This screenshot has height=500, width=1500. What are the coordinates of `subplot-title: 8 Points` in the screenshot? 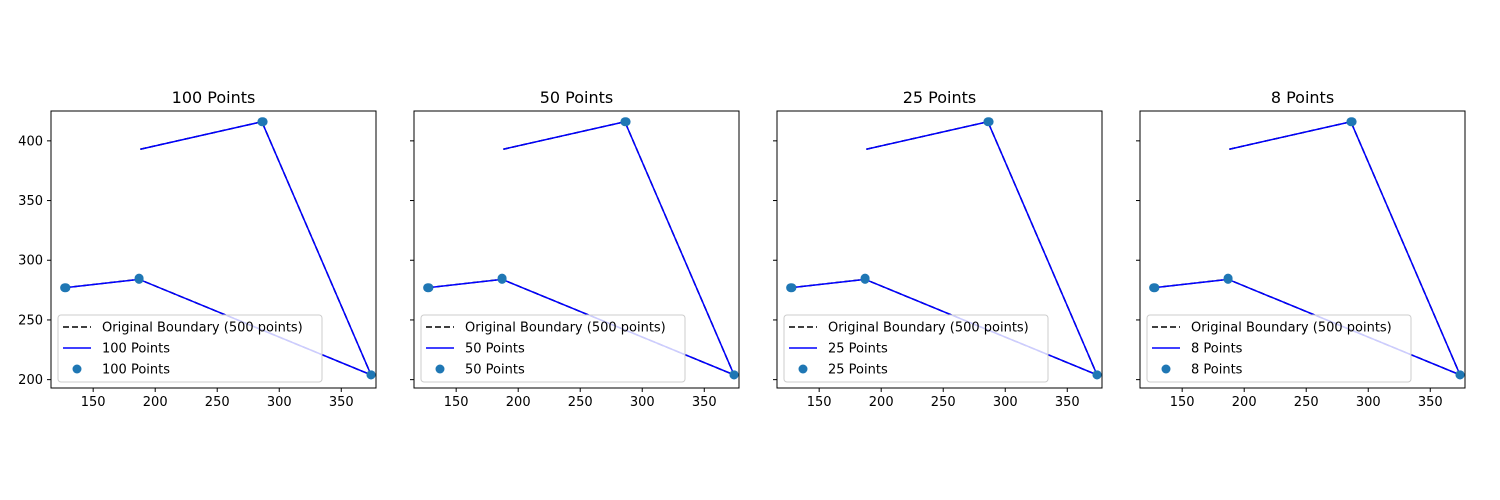 It's located at (1302, 97).